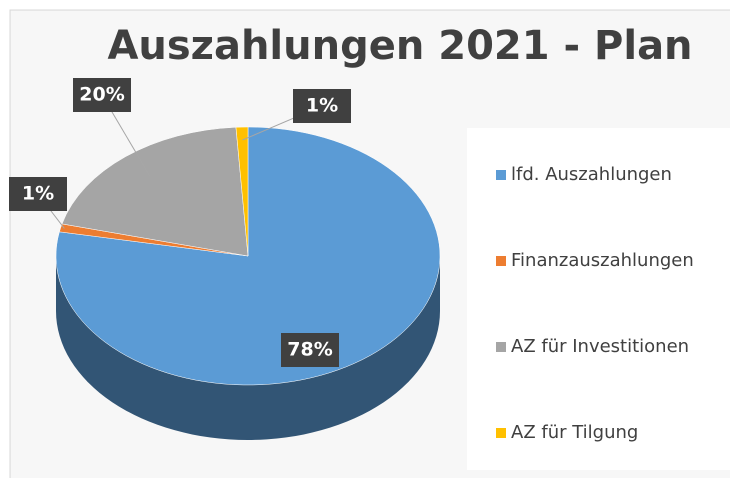  I want to click on legend-label: AZ für Investitionen, so click(600, 346).